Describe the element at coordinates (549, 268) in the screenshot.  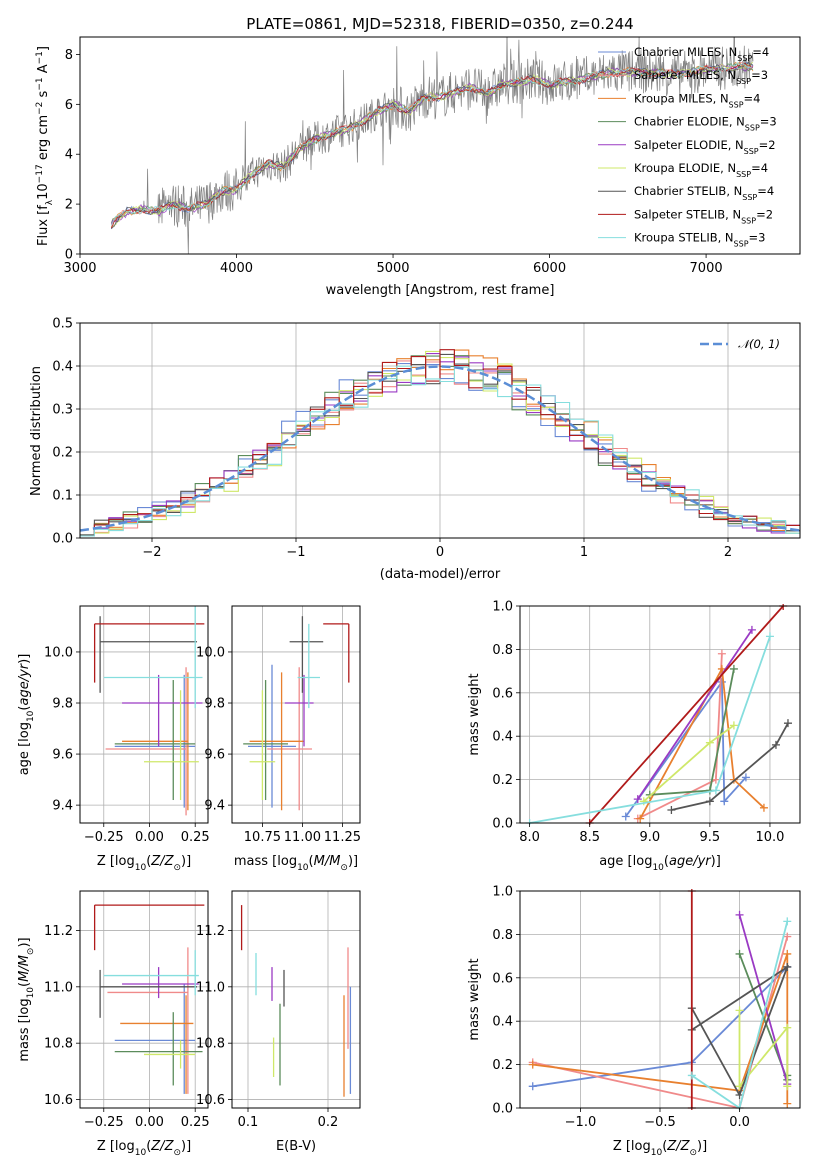
I see `x-tick-label: 6000` at that location.